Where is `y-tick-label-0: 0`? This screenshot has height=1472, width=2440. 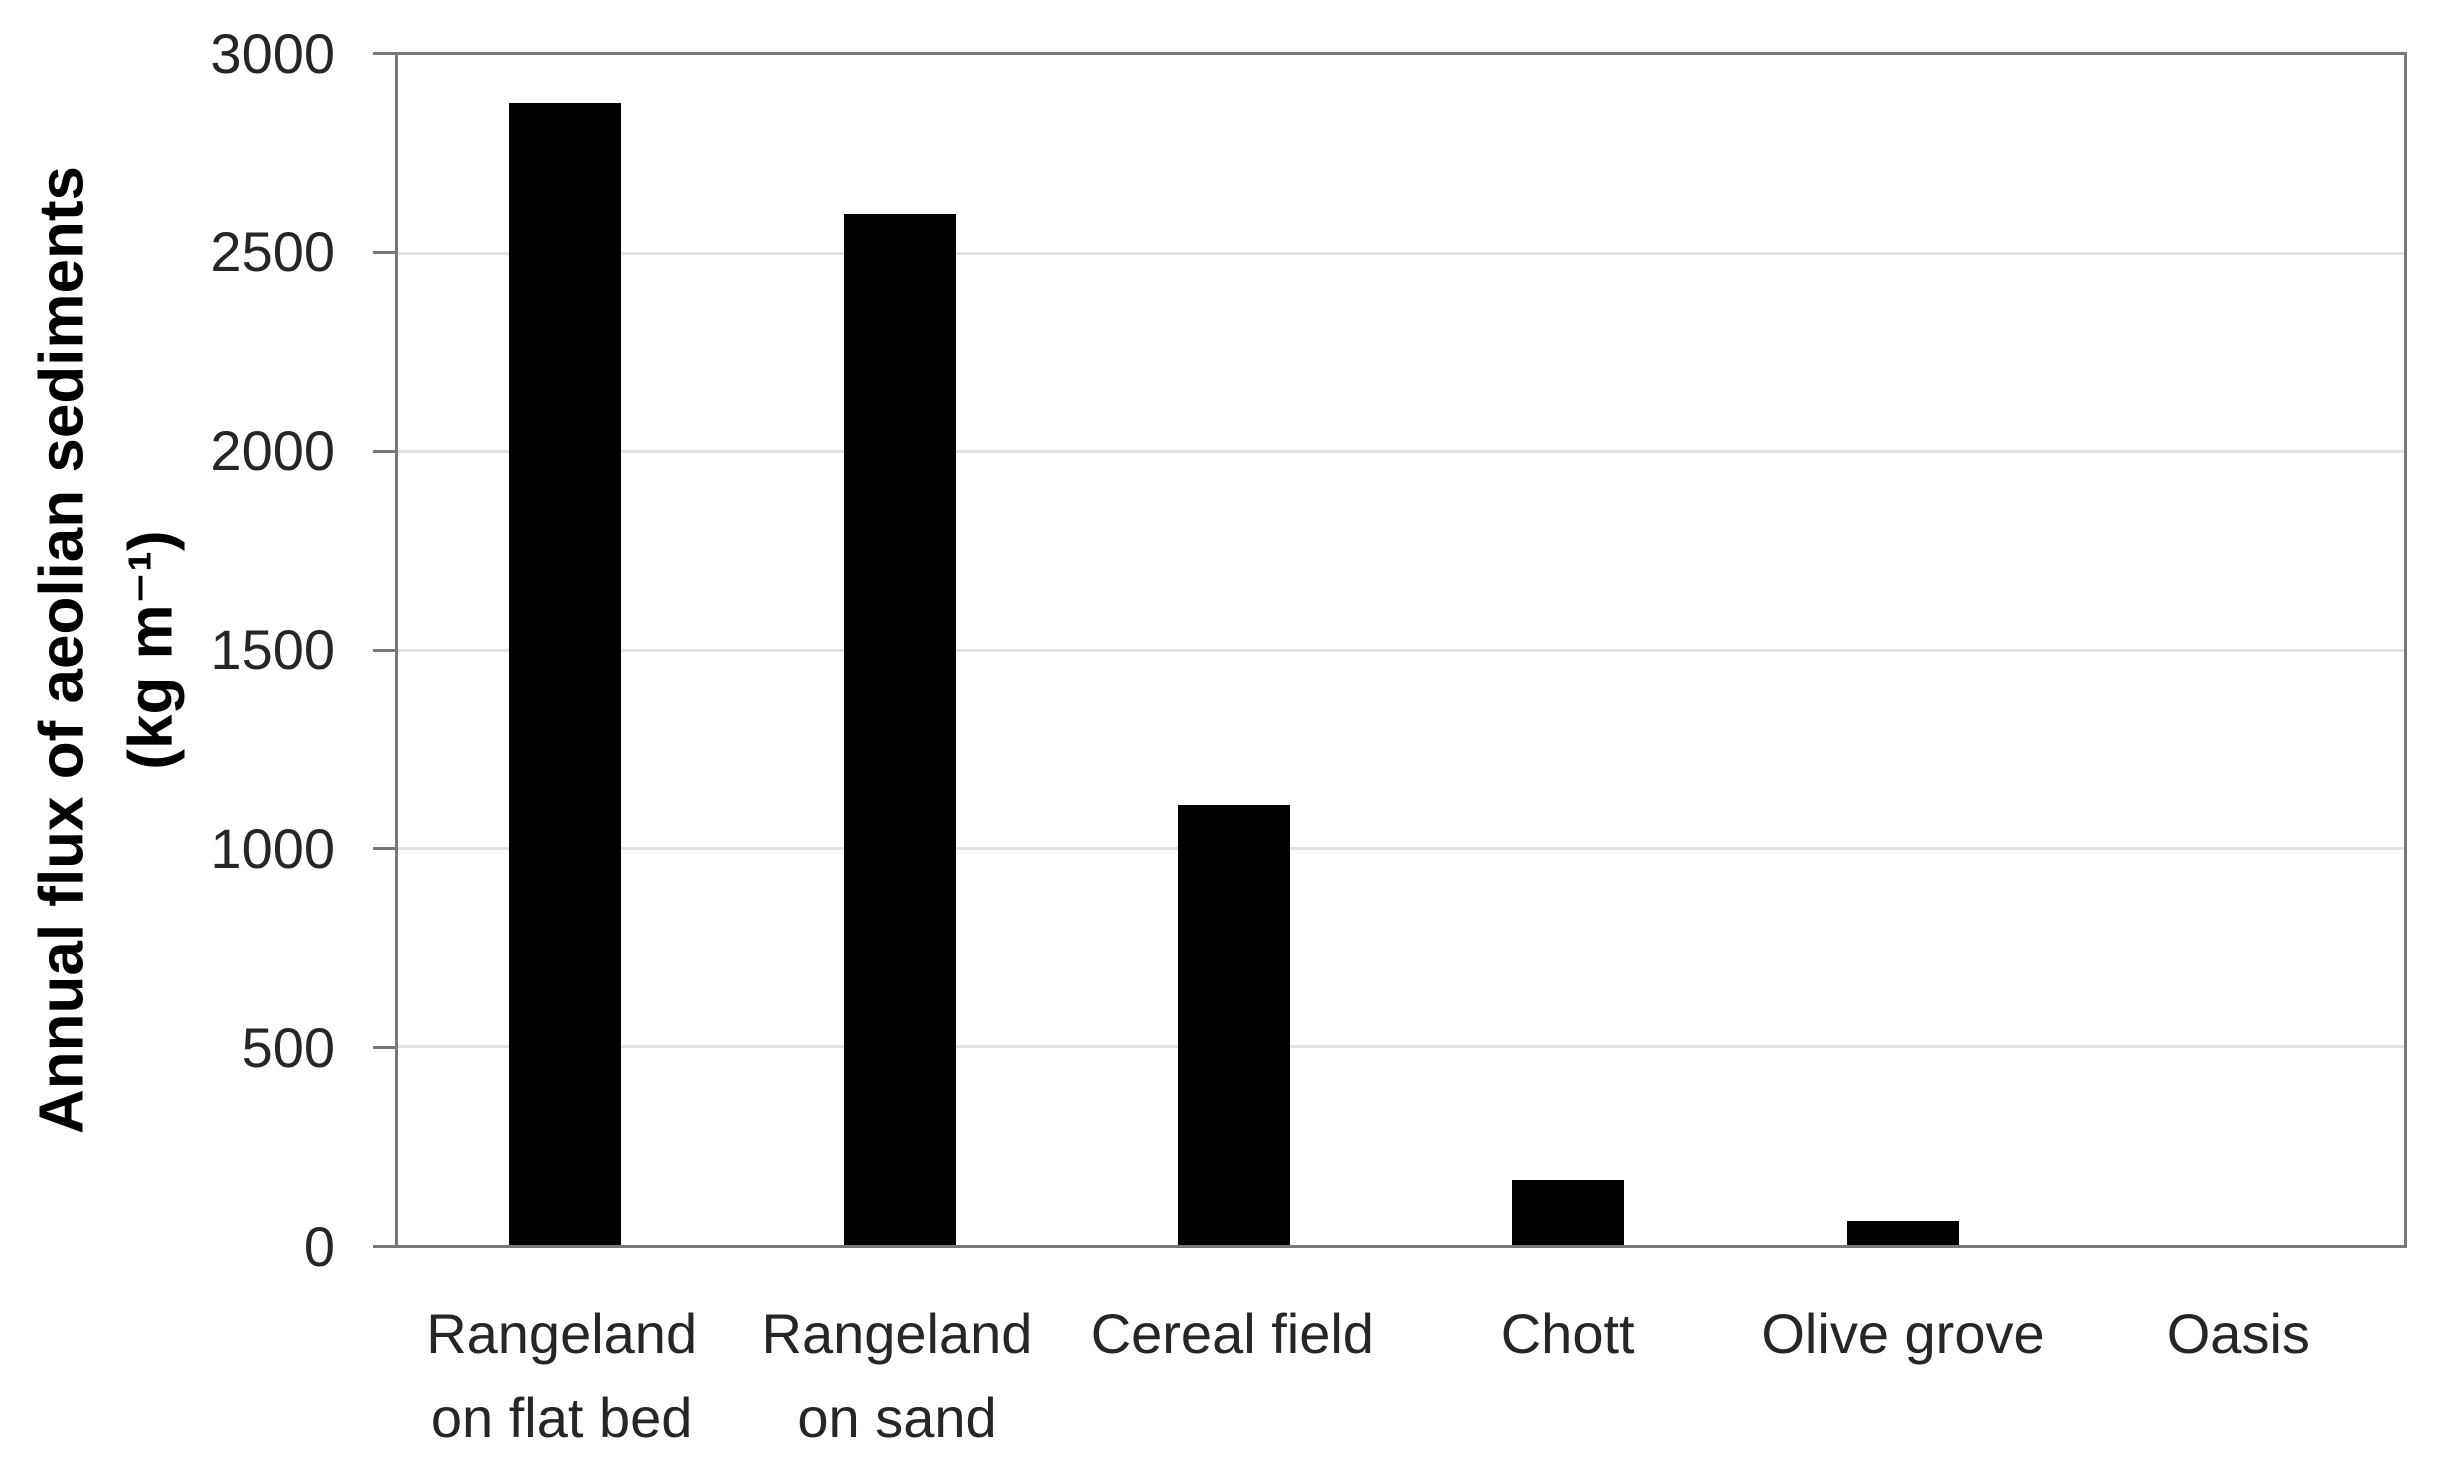 y-tick-label-0: 0 is located at coordinates (319, 1246).